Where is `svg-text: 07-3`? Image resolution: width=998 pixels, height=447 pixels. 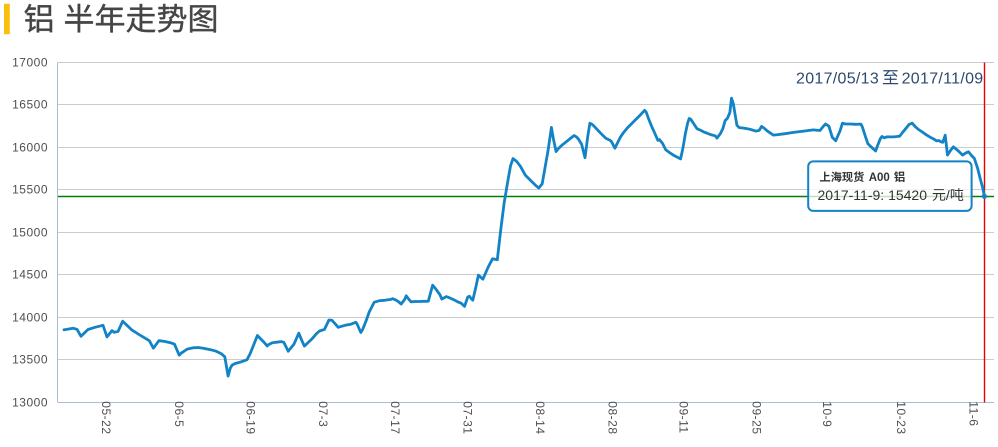 svg-text: 07-3 is located at coordinates (323, 414).